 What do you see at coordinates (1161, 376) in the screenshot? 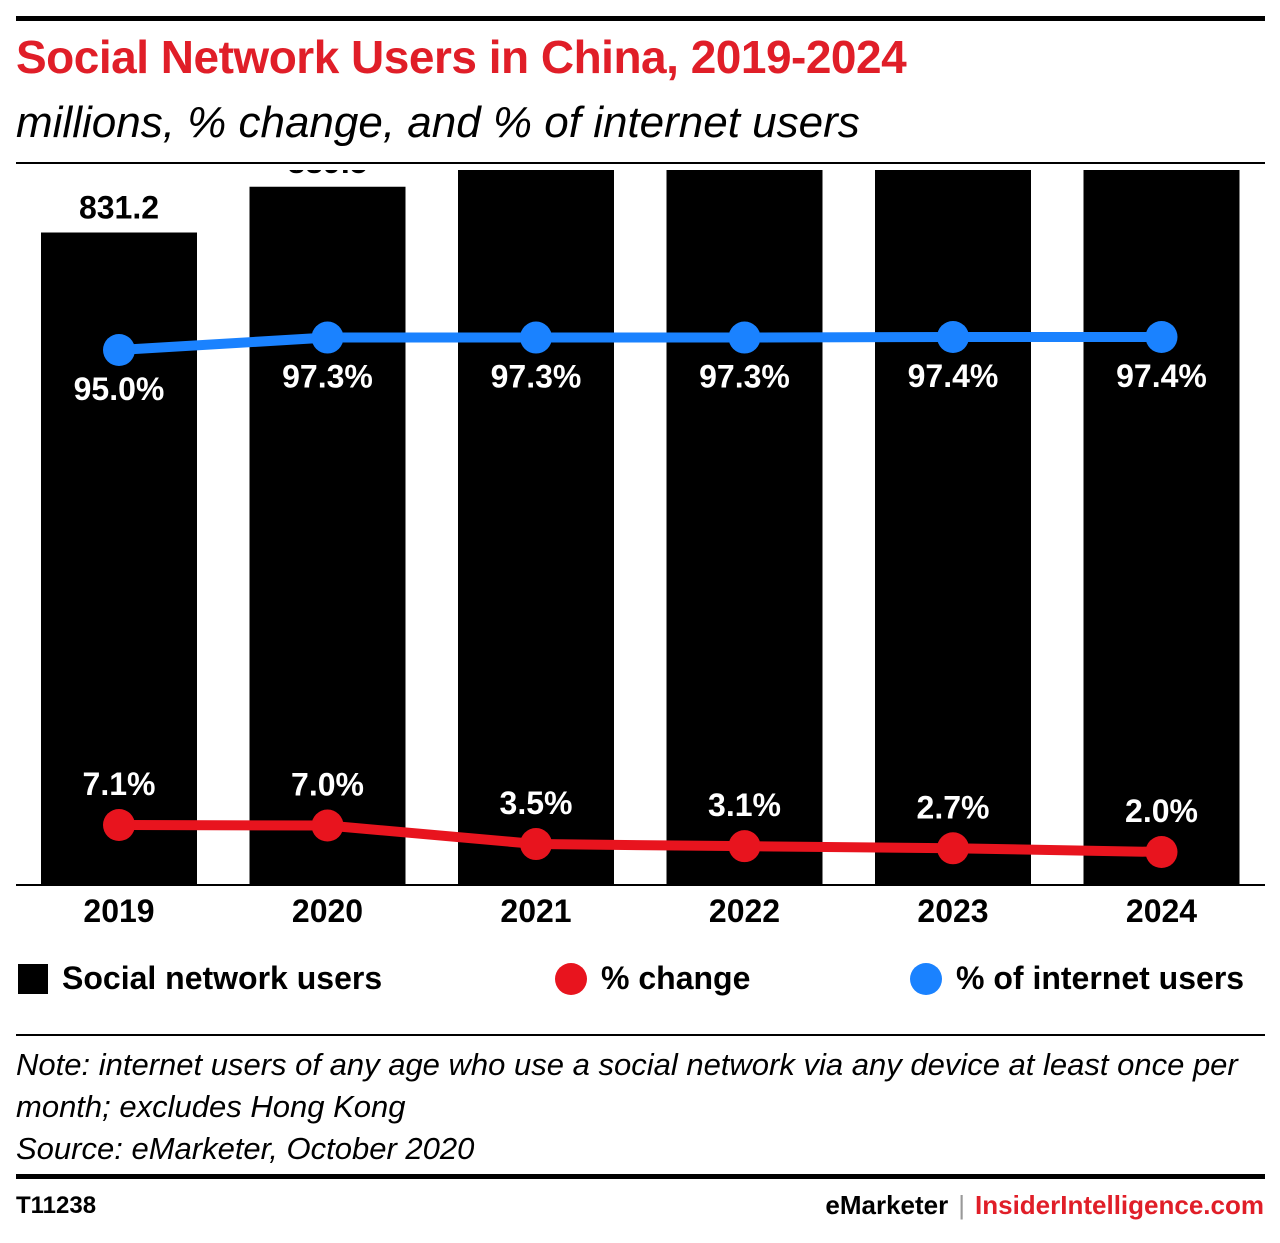
I see `share-label-2024: 97.4%` at bounding box center [1161, 376].